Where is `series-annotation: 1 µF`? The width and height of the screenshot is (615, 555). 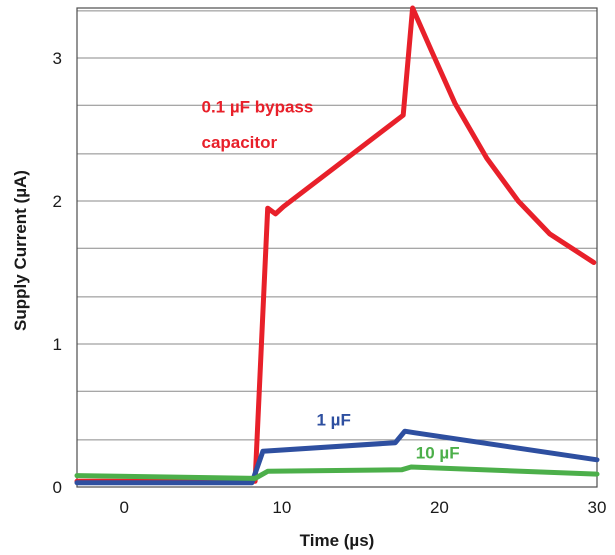
series-annotation: 1 µF is located at coordinates (334, 420).